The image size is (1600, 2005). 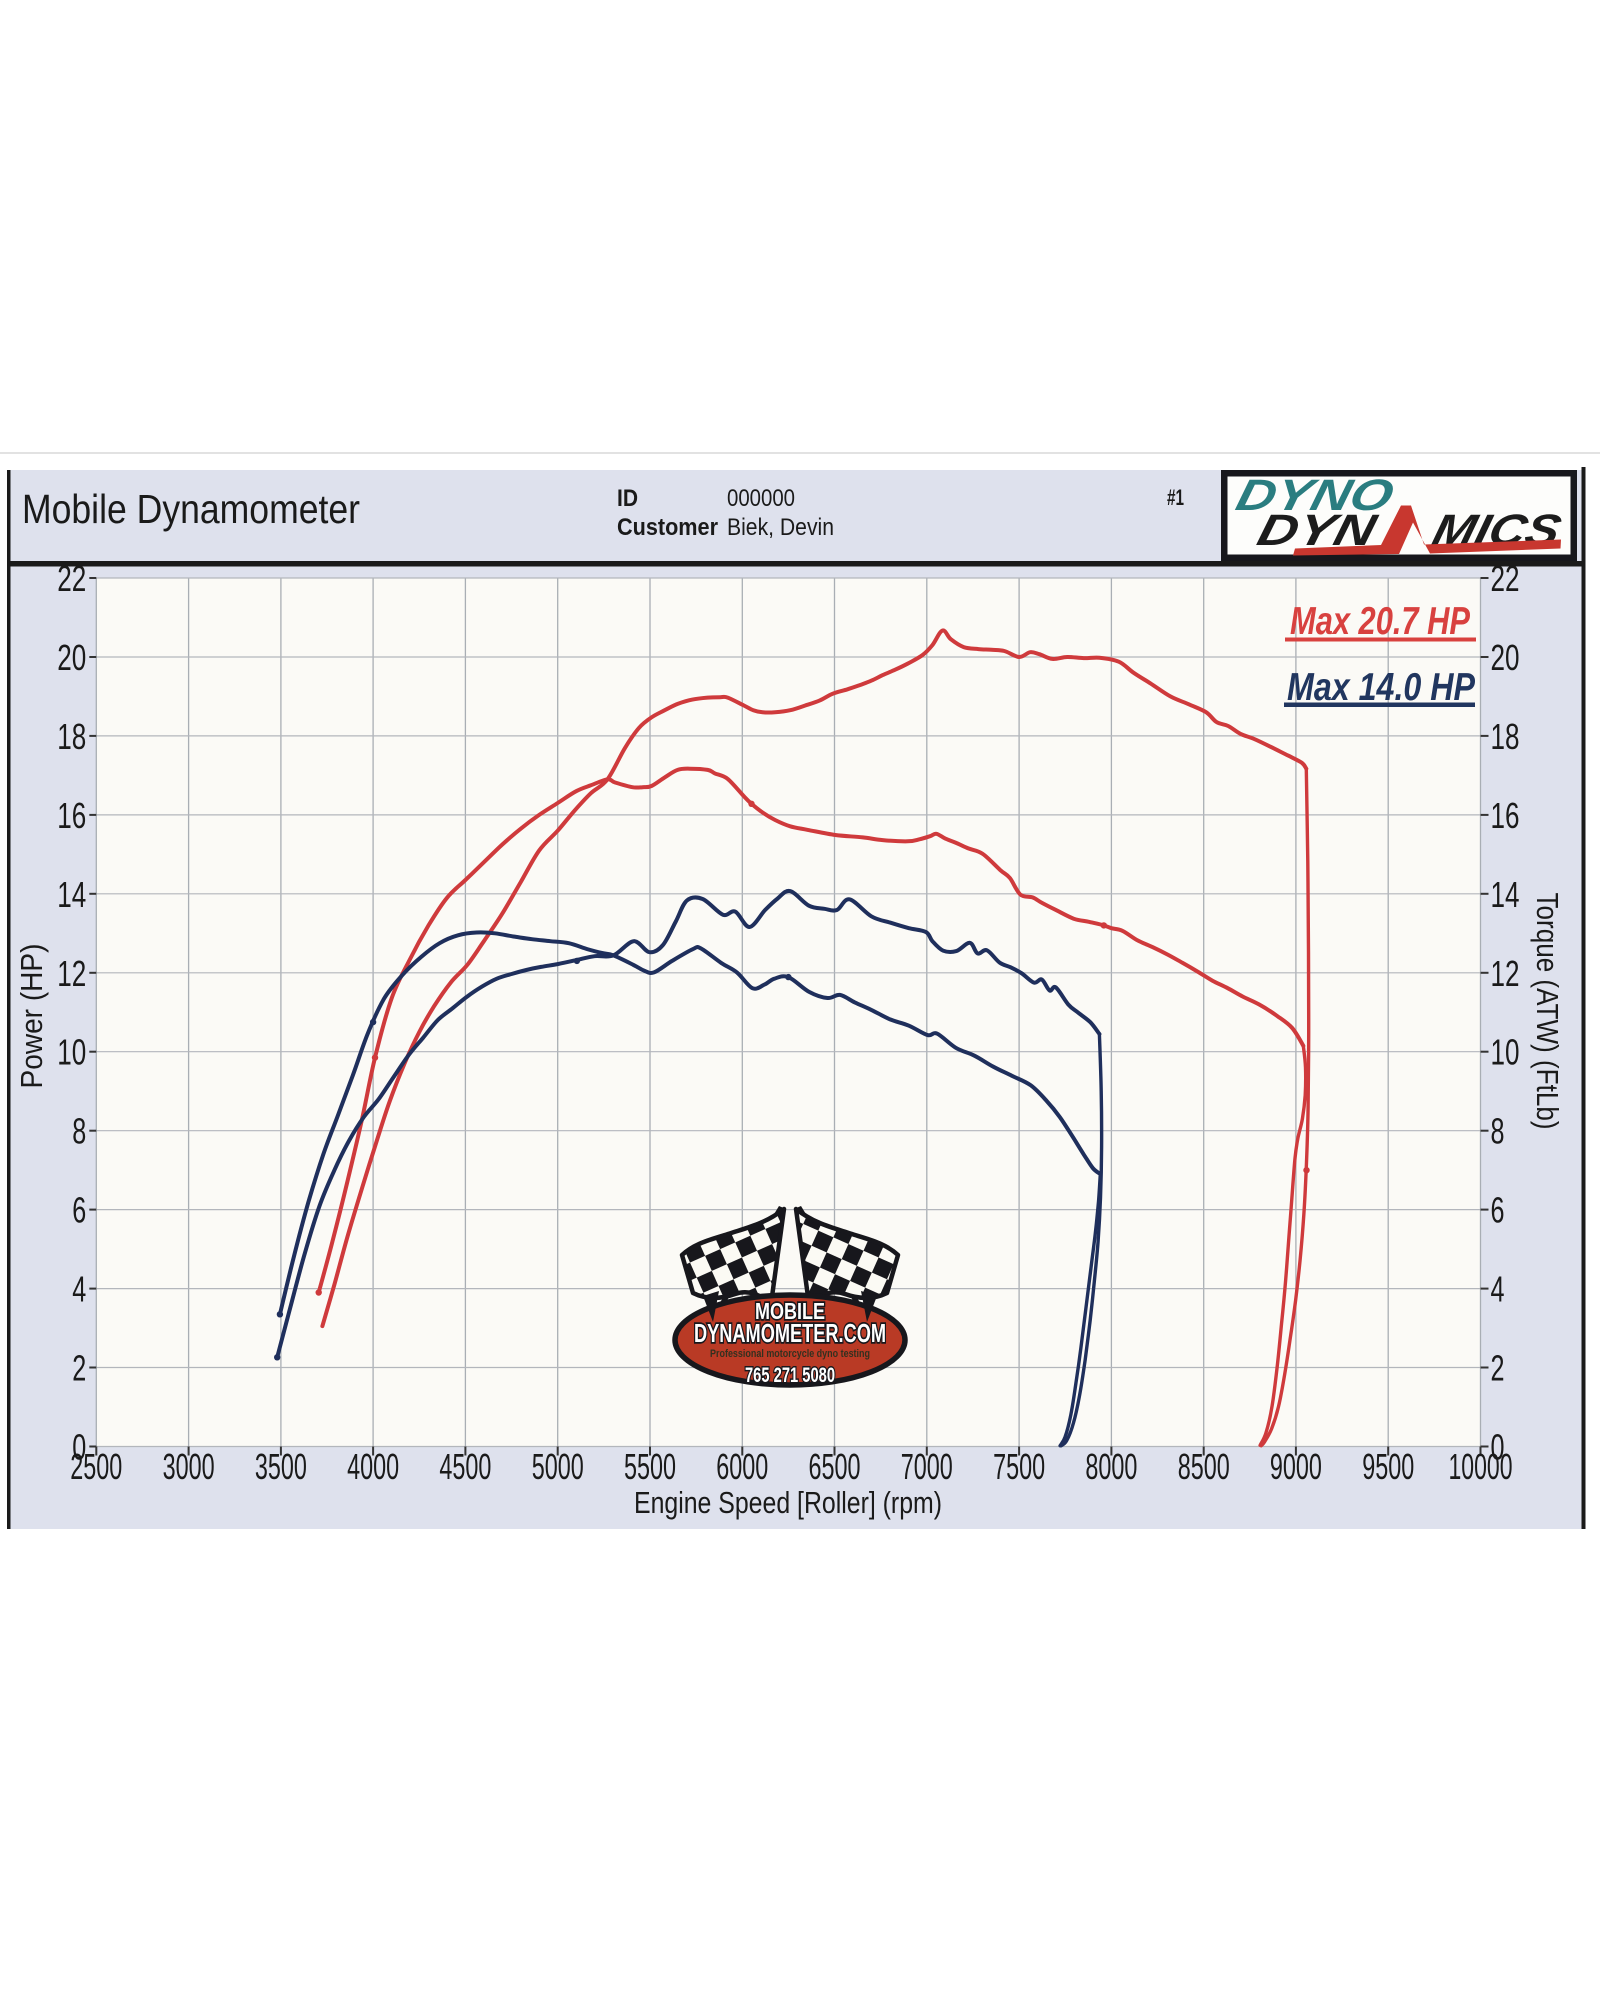 What do you see at coordinates (761, 498) in the screenshot?
I see `svg-text: 000000` at bounding box center [761, 498].